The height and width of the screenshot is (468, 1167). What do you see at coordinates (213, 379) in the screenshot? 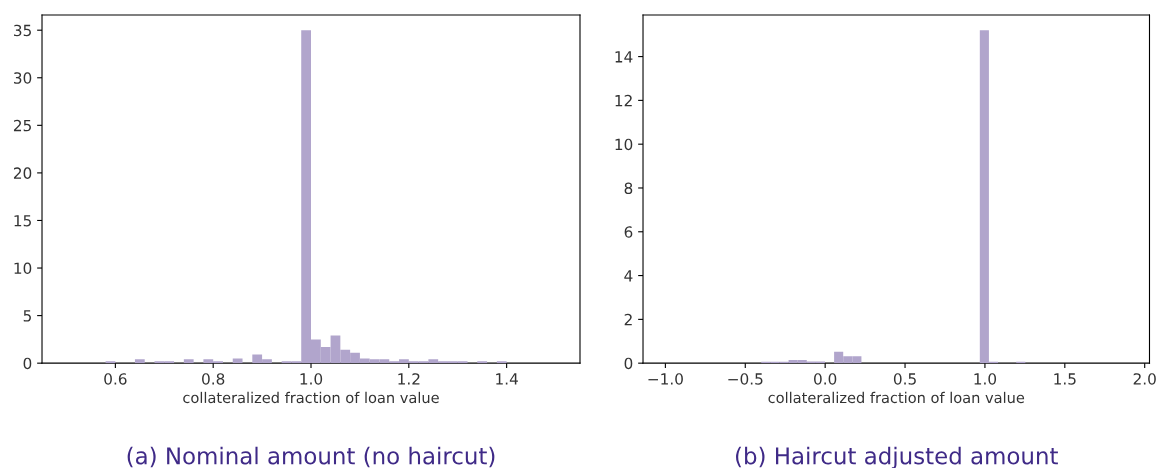
I see `x-tick-label: 0.8` at bounding box center [213, 379].